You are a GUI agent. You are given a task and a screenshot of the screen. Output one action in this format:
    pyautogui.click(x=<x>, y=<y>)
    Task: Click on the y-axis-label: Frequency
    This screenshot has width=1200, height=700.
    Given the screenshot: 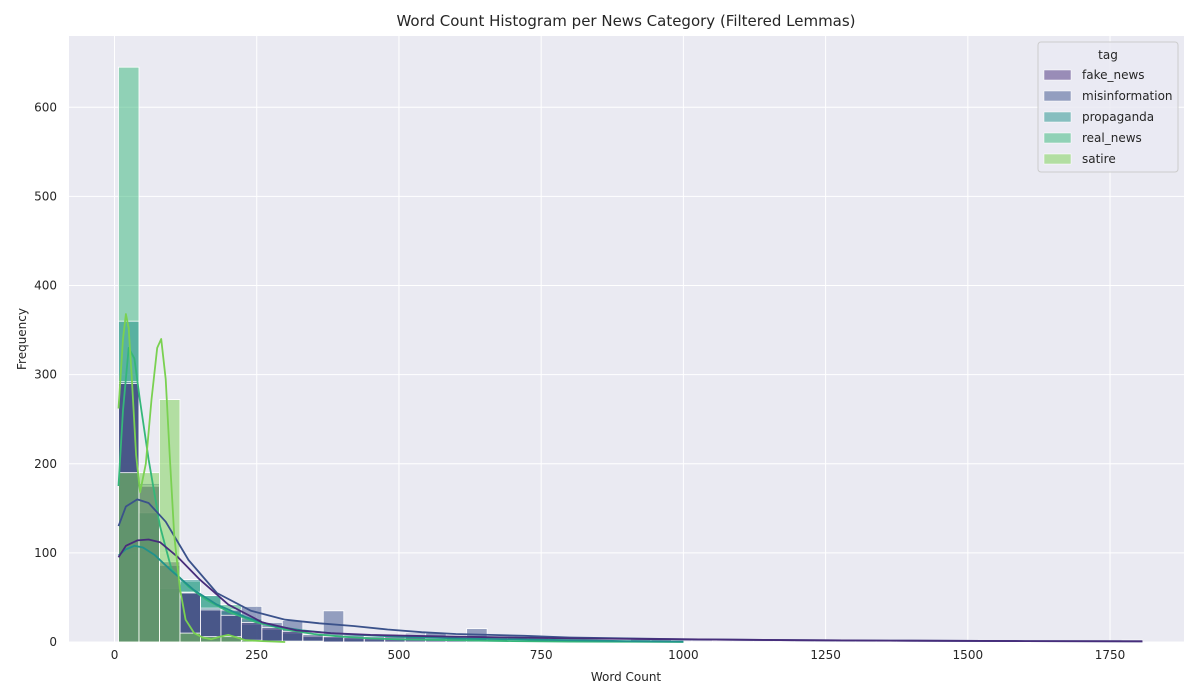 What is the action you would take?
    pyautogui.click(x=22, y=339)
    